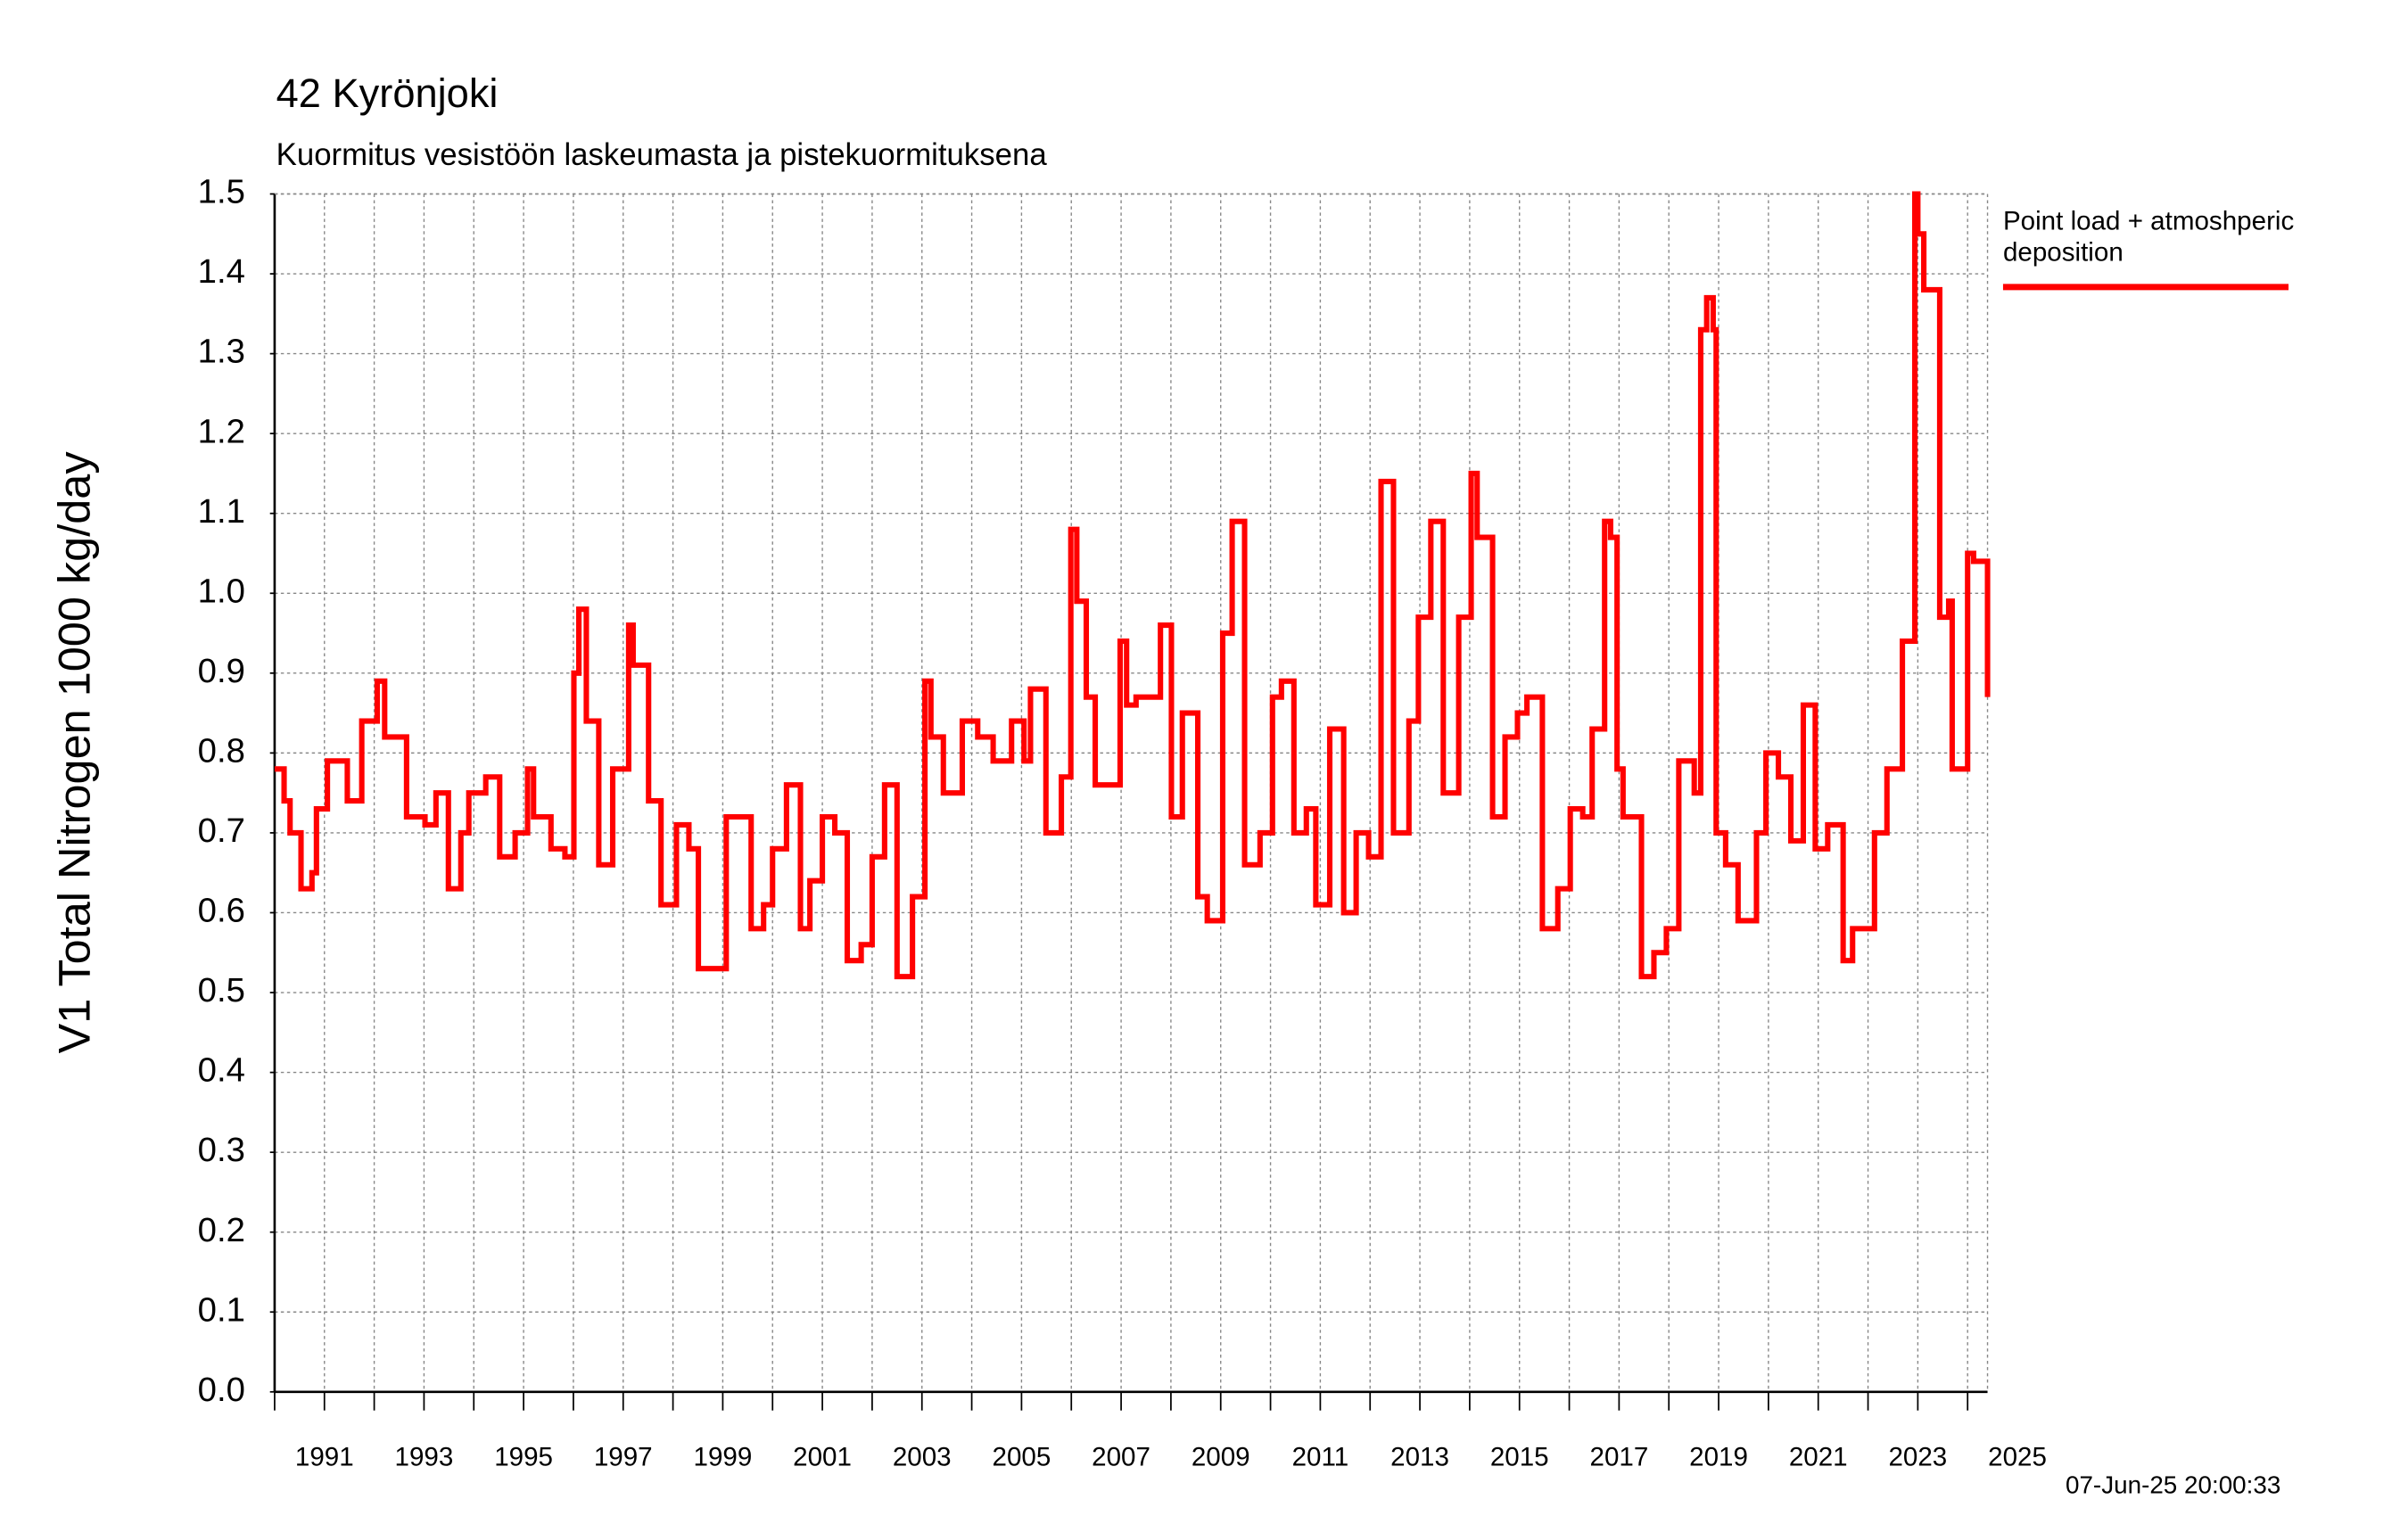 Image resolution: width=2408 pixels, height=1516 pixels. Describe the element at coordinates (1320, 1456) in the screenshot. I see `x-tick-label: 2011` at that location.